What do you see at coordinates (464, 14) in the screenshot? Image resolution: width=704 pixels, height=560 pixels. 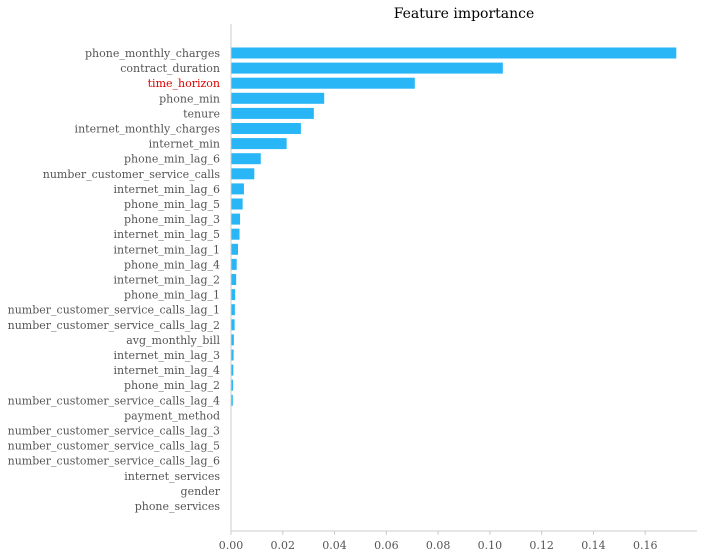 I see `chart-title: Feature importance` at bounding box center [464, 14].